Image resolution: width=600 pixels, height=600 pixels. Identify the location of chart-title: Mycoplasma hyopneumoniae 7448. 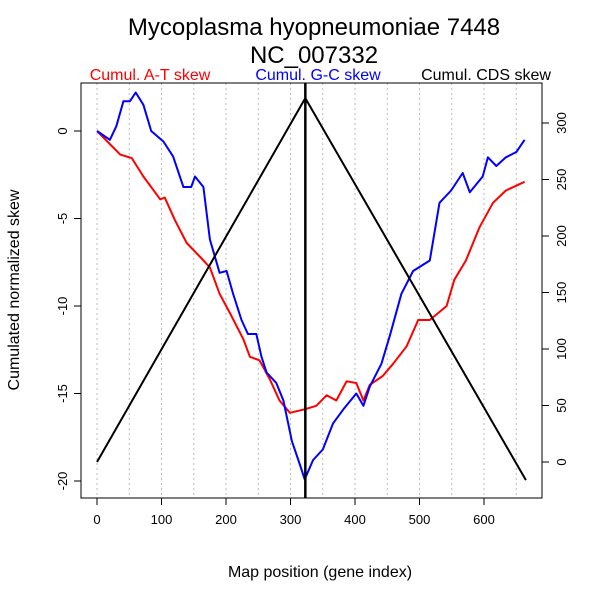
(314, 27).